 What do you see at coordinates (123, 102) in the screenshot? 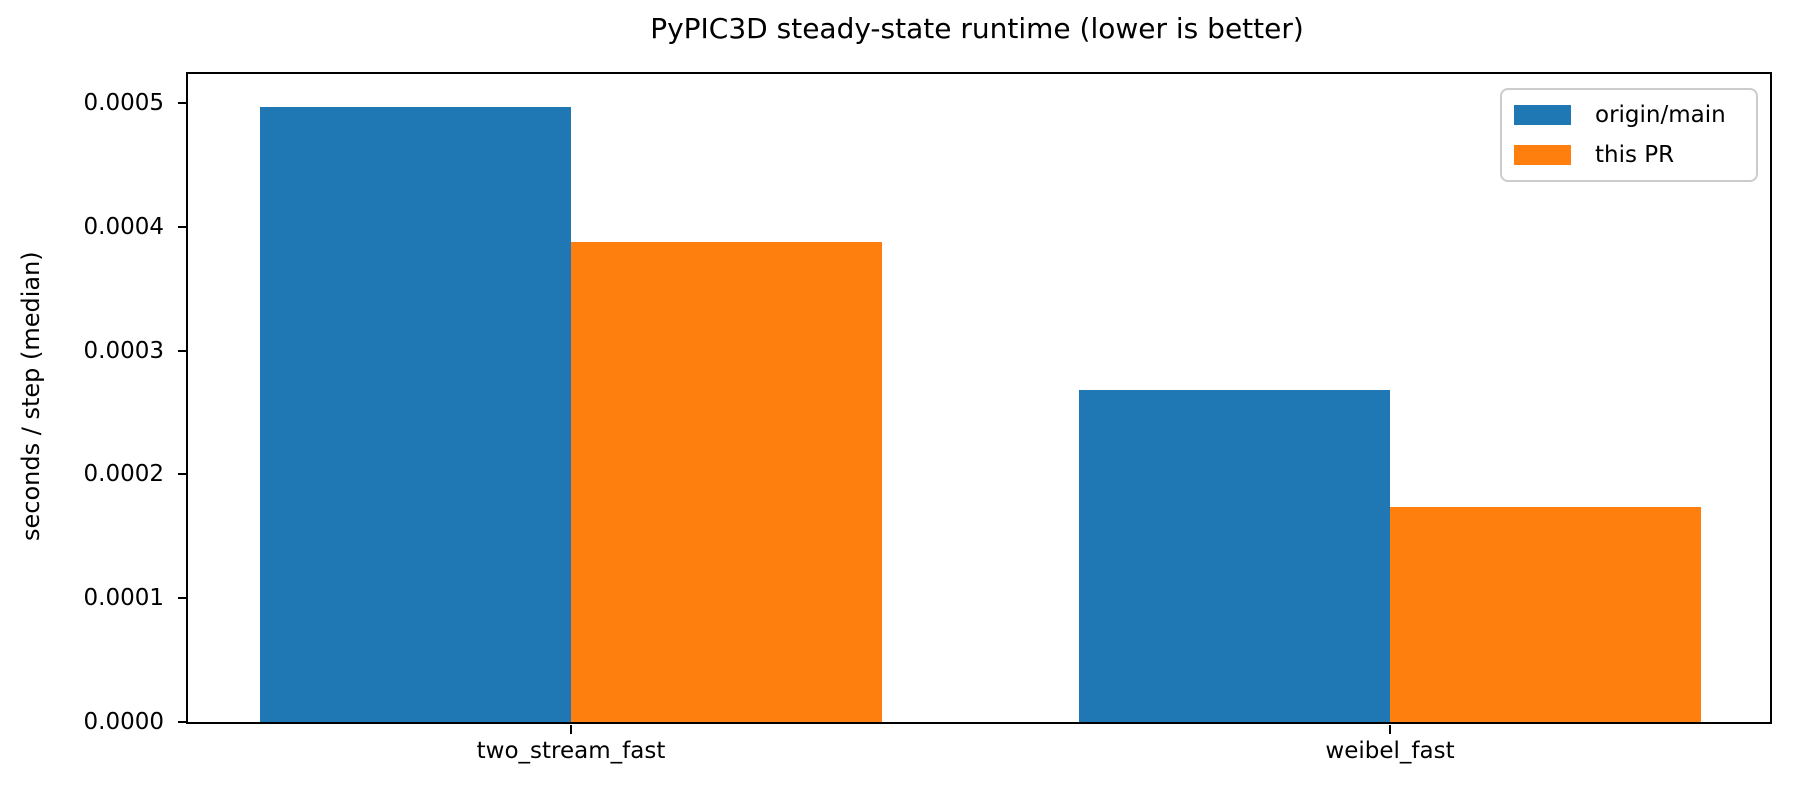
I see `y-tick-label: 0.0005` at bounding box center [123, 102].